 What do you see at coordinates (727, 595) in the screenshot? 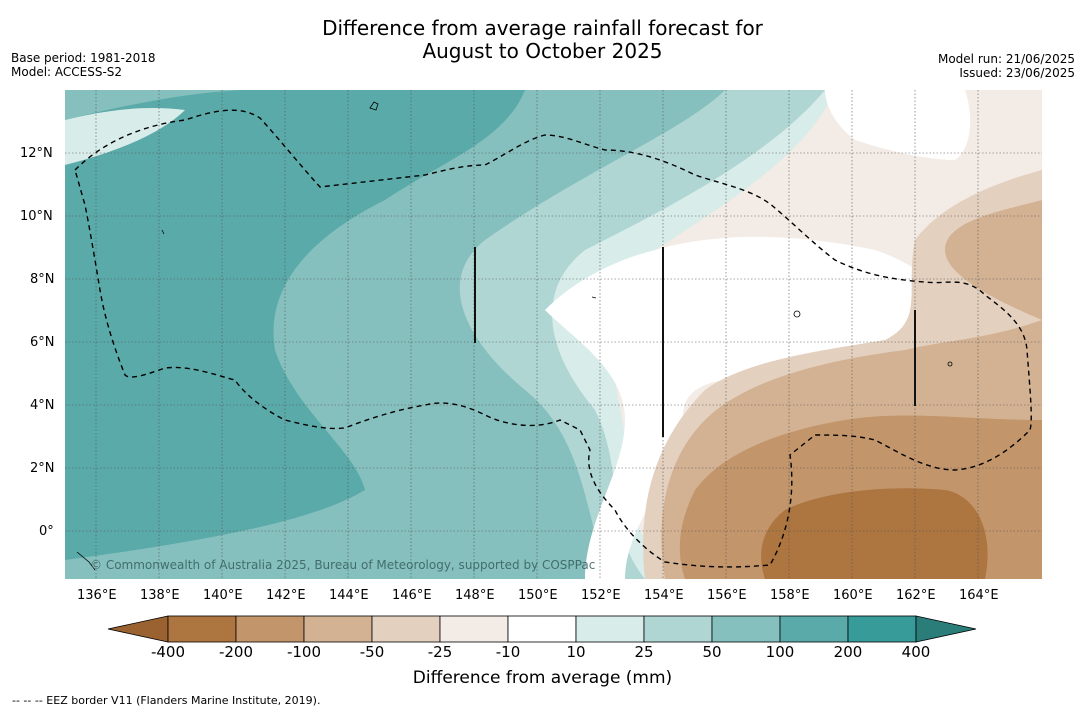
I see `x-tick-156e: 156°E` at bounding box center [727, 595].